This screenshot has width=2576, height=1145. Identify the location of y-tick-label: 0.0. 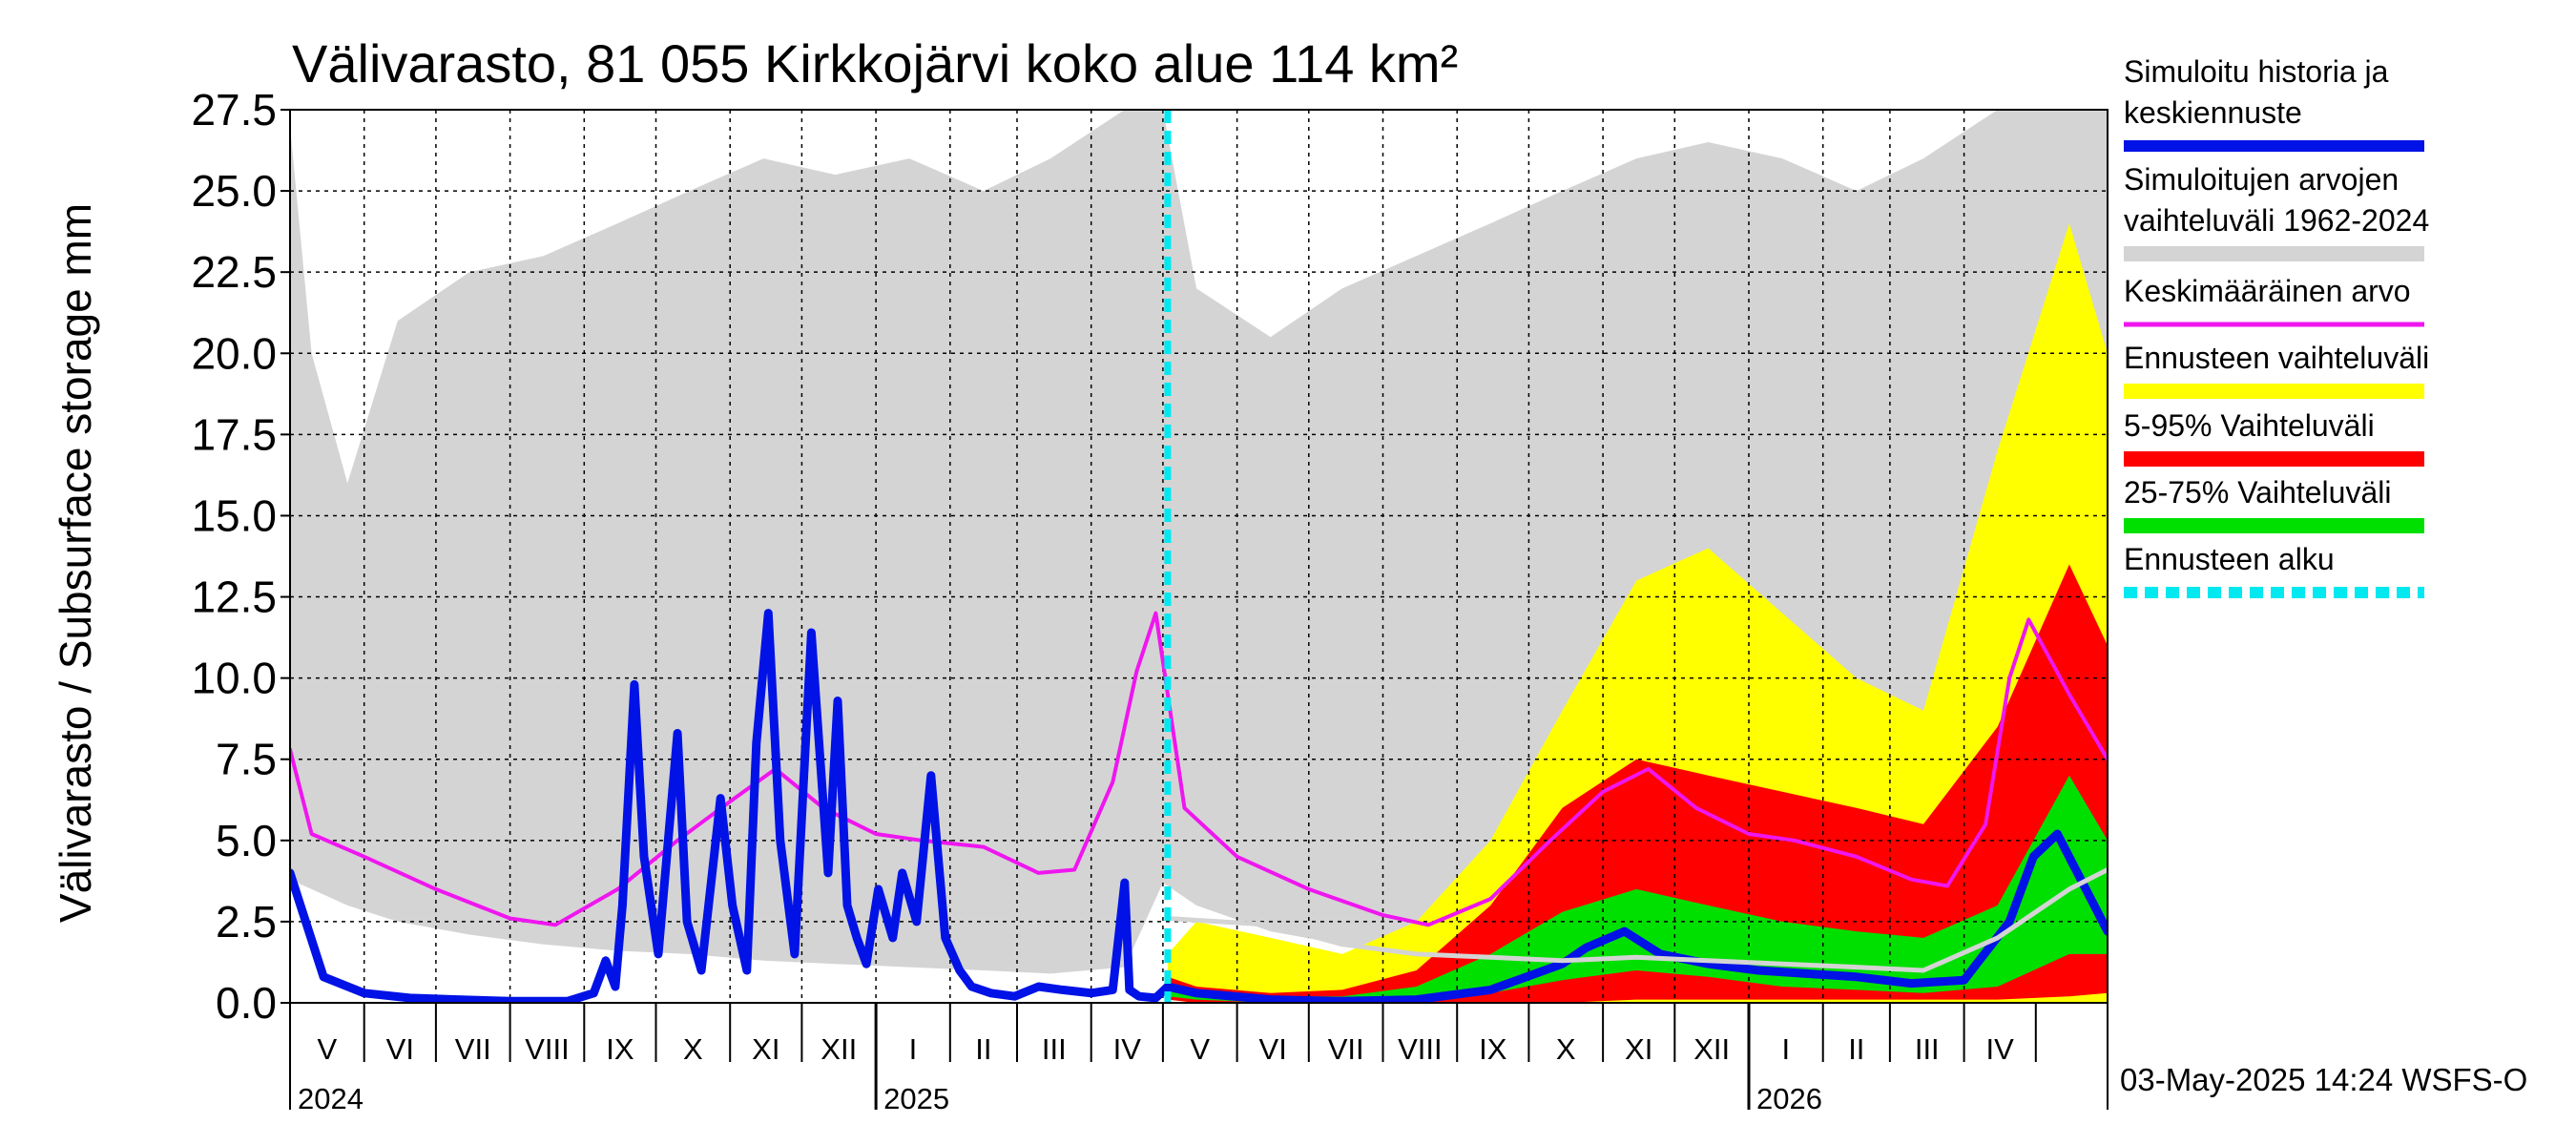
(246, 1003).